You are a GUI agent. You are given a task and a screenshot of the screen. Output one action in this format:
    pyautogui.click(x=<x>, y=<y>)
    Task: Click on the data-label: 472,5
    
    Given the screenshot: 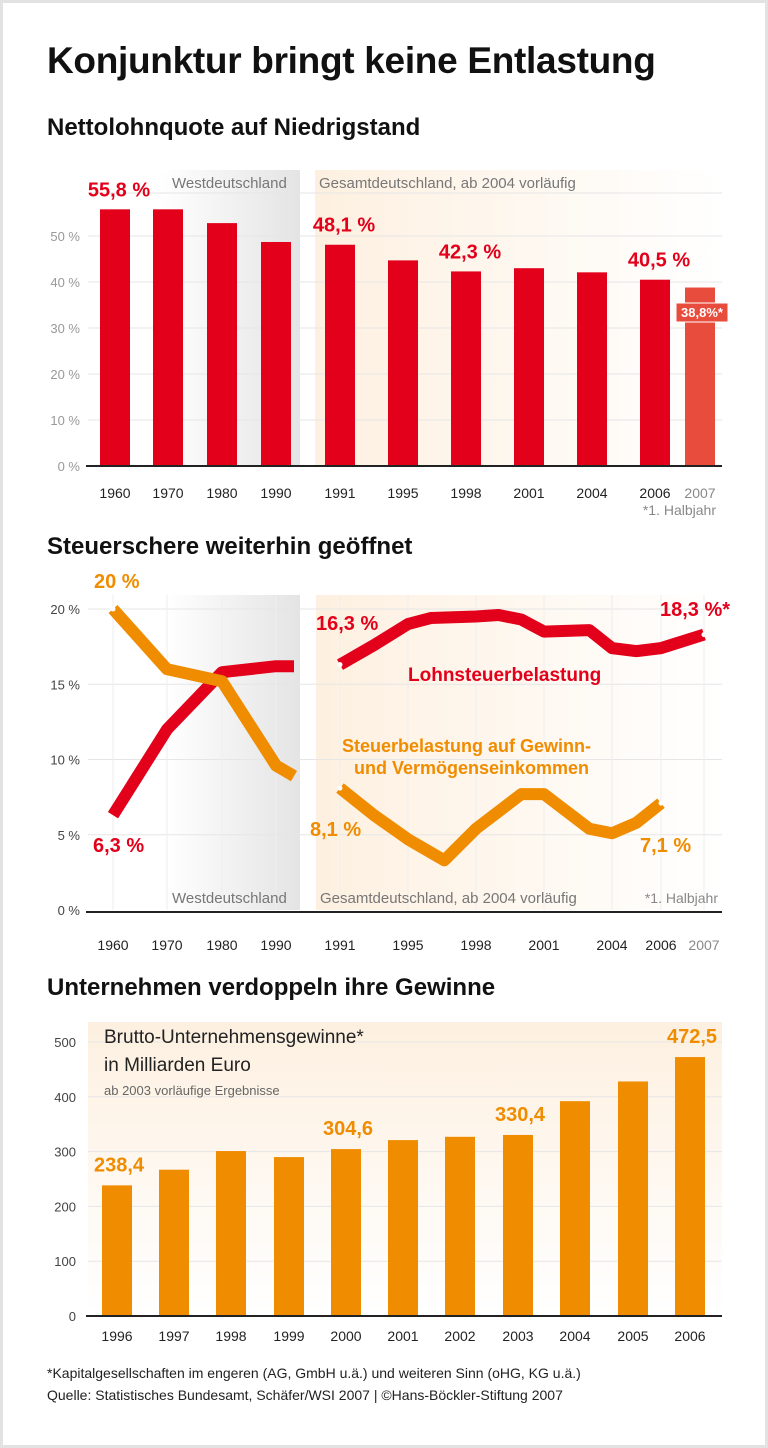 What is the action you would take?
    pyautogui.click(x=692, y=1037)
    